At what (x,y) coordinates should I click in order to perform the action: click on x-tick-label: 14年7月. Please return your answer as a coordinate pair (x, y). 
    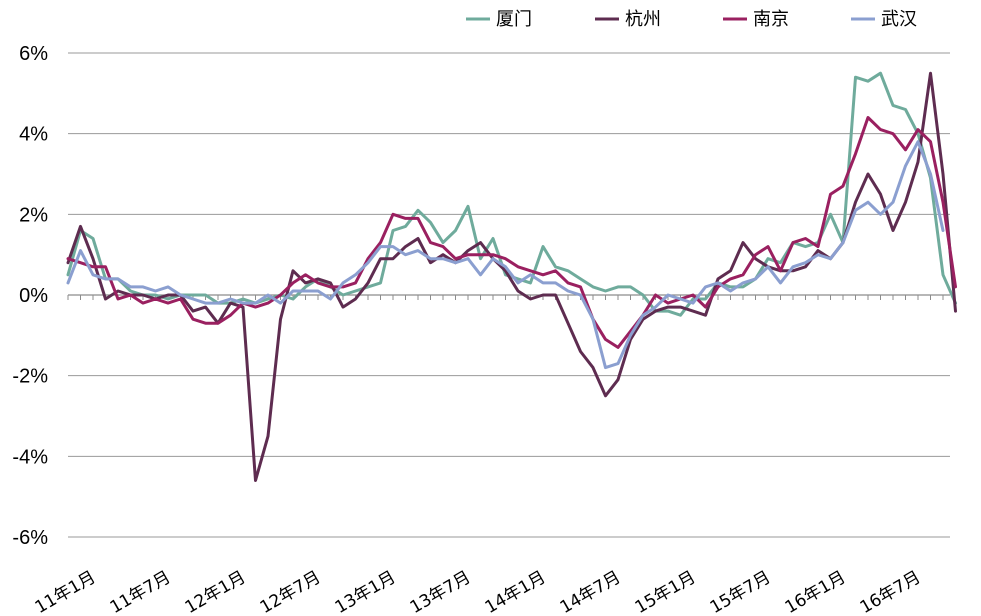
    Looking at the image, I should click on (591, 591).